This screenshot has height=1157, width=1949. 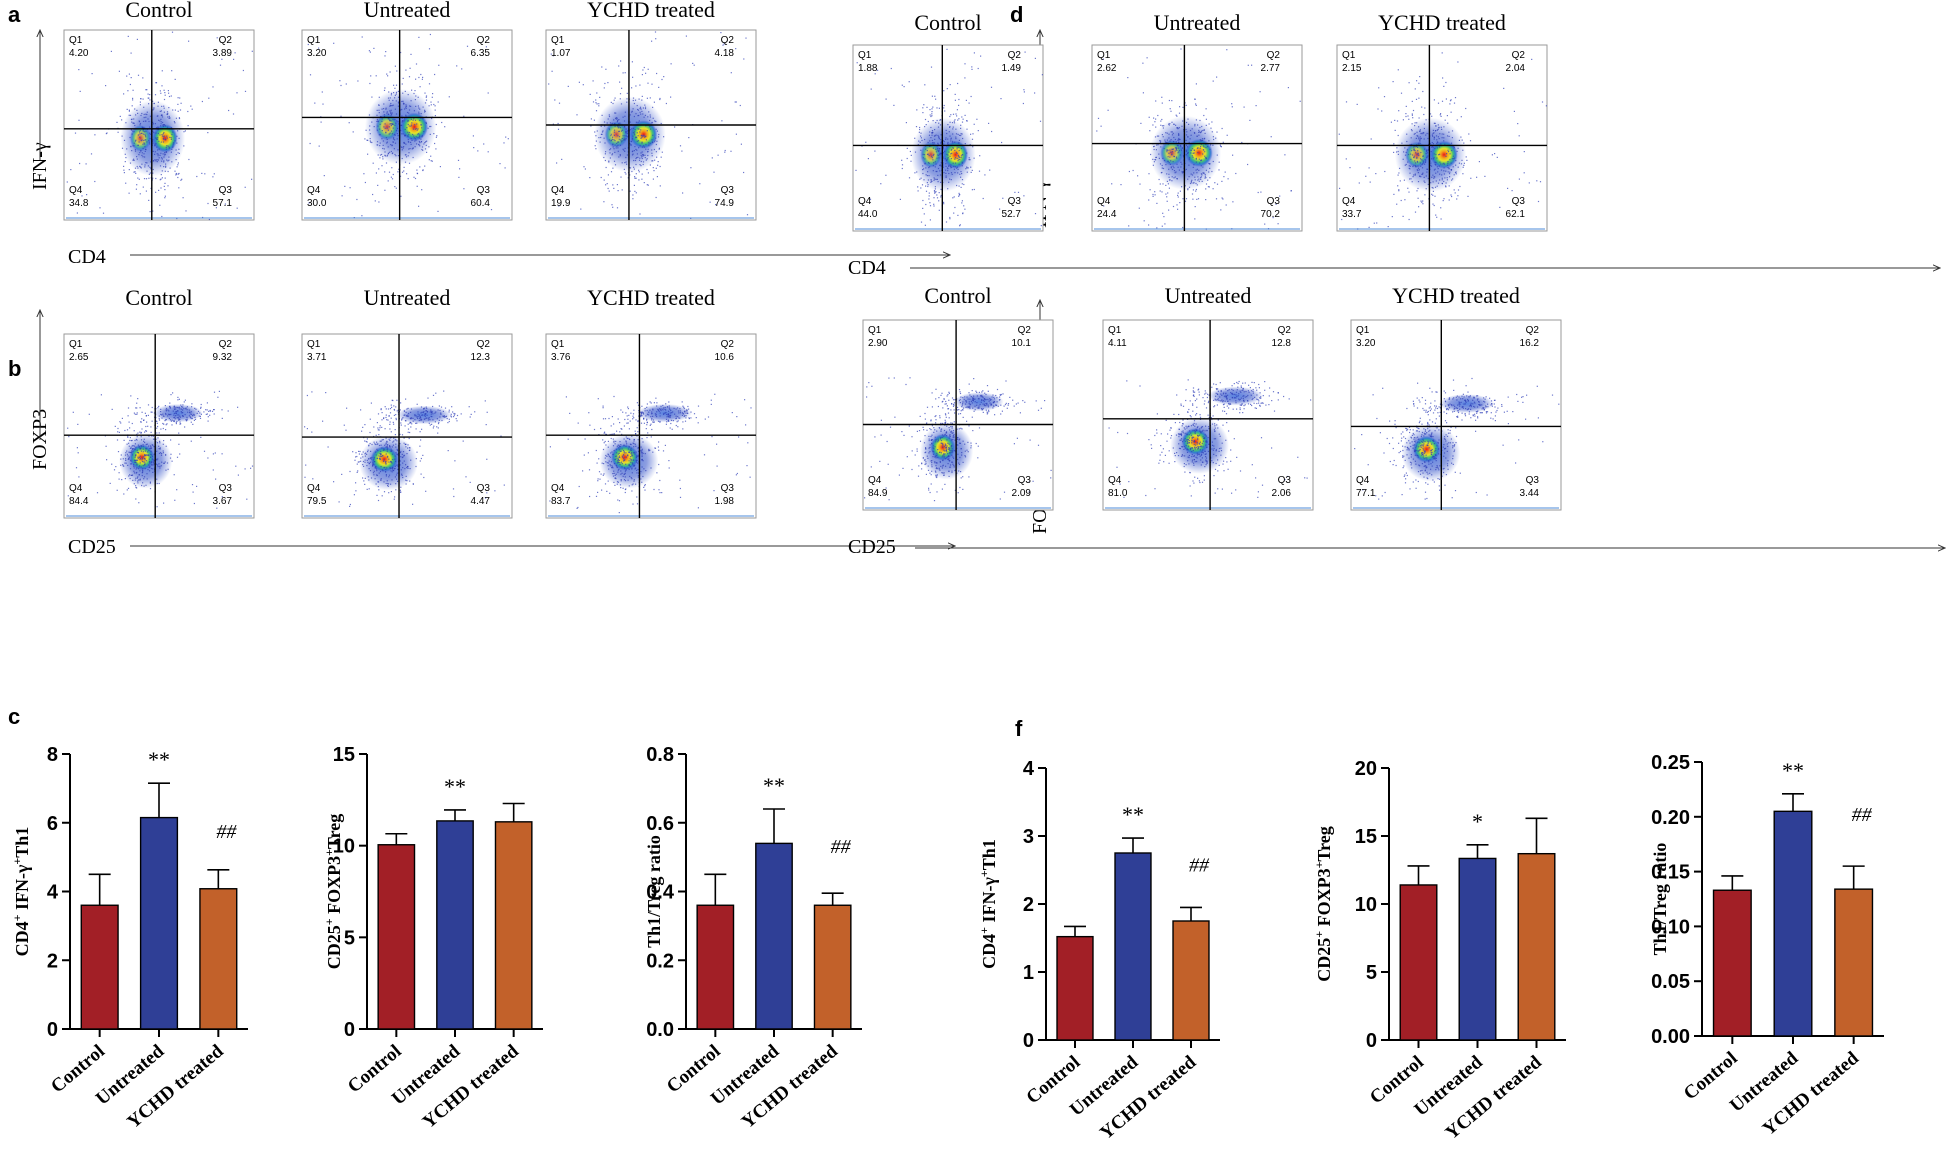 What do you see at coordinates (481, 53) in the screenshot?
I see `quadrant-q2-value: 6.35` at bounding box center [481, 53].